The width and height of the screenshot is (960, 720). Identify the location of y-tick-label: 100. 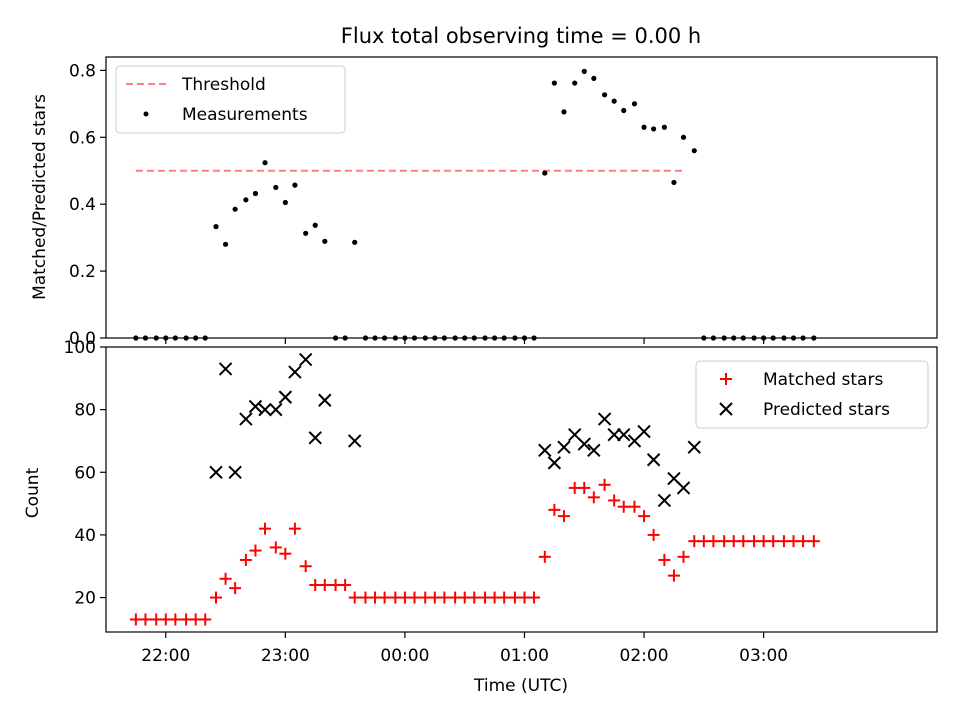
(80, 348).